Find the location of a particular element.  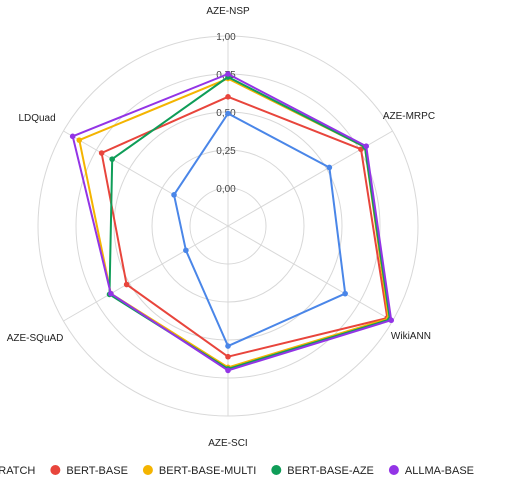

legend-label-bert-base-multi: BERT-BASE-MULTI is located at coordinates (207, 471).